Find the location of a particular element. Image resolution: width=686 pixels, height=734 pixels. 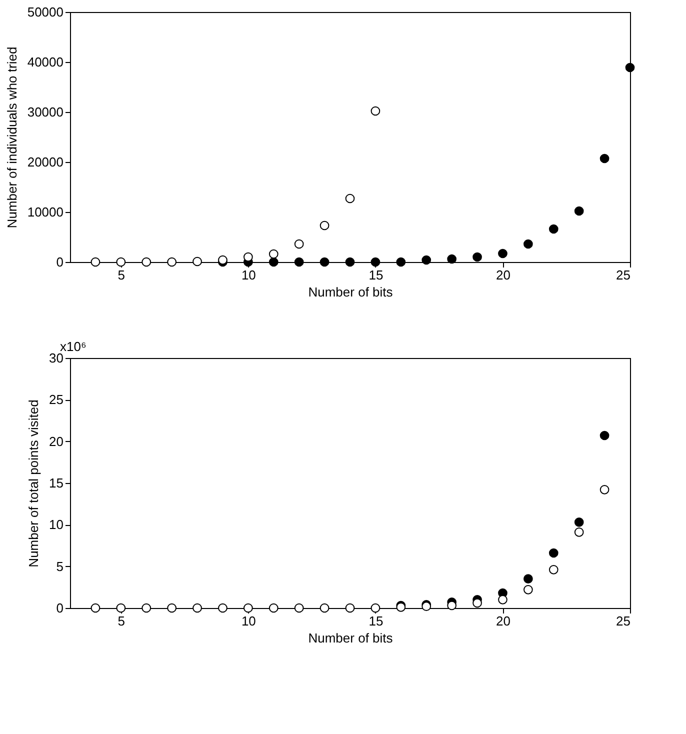

y-tick-label: 30000 is located at coordinates (45, 112).